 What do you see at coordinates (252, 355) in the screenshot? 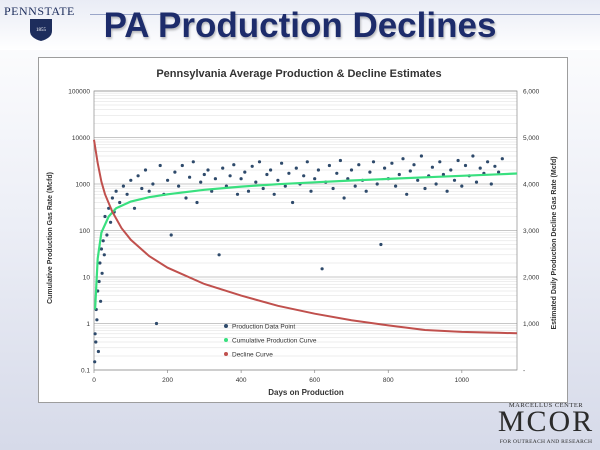
I see `legend-label: Decline Curve` at bounding box center [252, 355].